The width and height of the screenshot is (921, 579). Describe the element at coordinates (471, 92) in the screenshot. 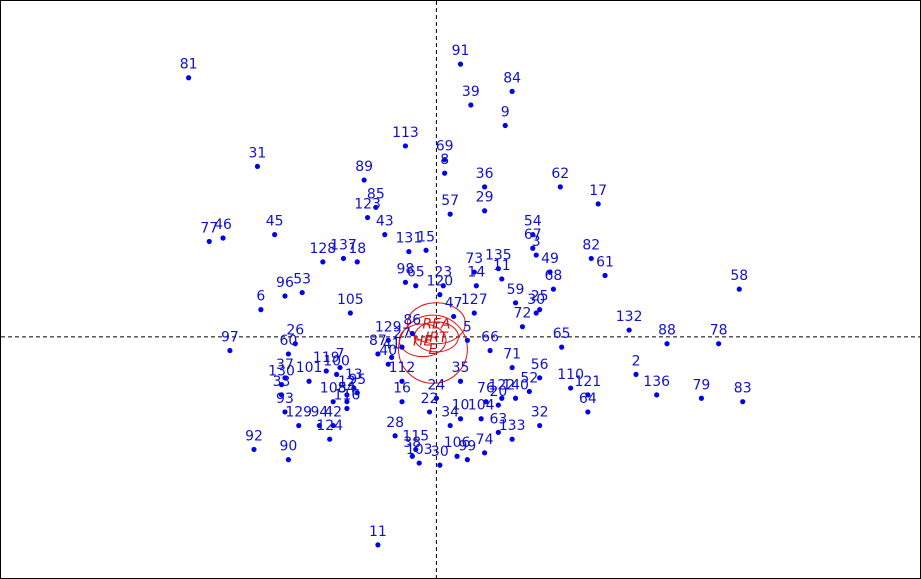

I see `point-label-3: 39` at that location.